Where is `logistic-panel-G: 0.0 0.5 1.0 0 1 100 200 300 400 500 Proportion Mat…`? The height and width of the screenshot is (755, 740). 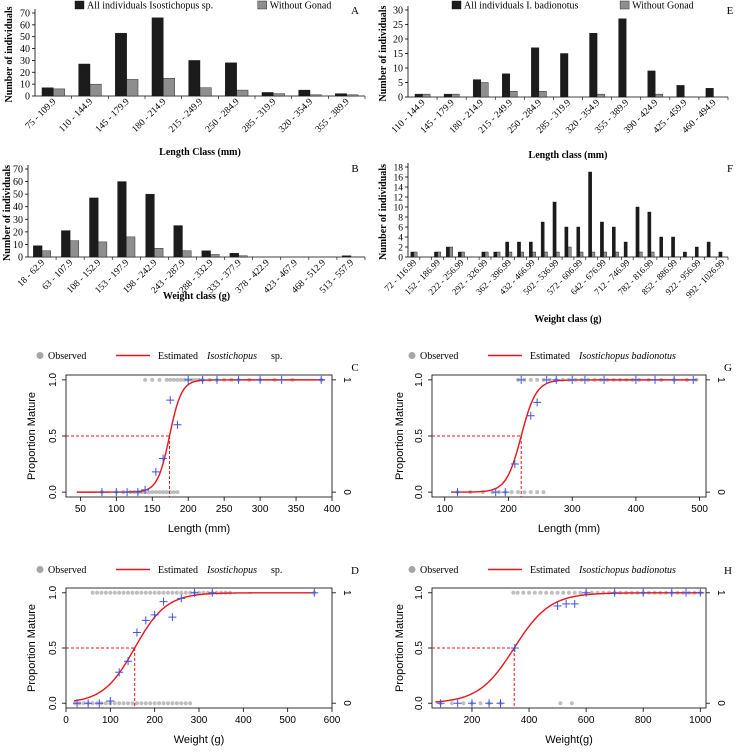 logistic-panel-G: 0.0 0.5 1.0 0 1 100 200 300 400 500 Proportion Mat… is located at coordinates (563, 443).